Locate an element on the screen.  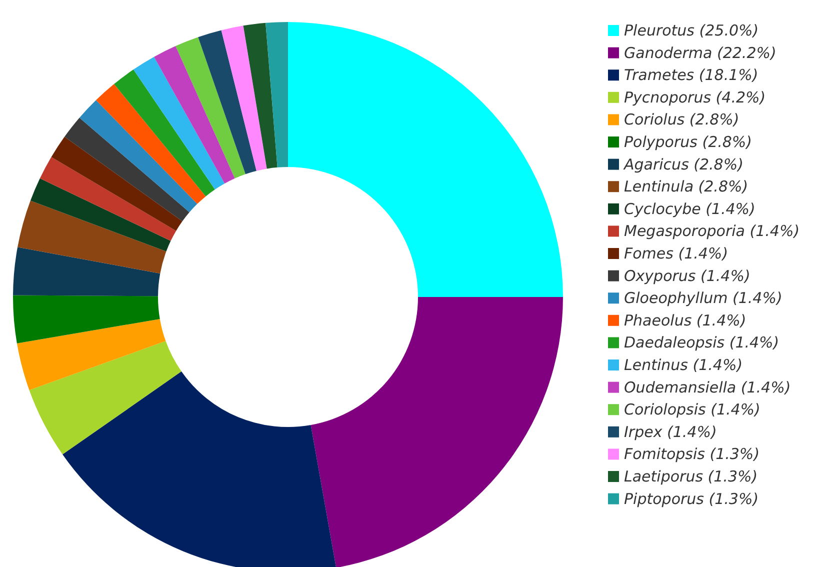
legend-label: Oudemansiella (1.4%) is located at coordinates (707, 387).